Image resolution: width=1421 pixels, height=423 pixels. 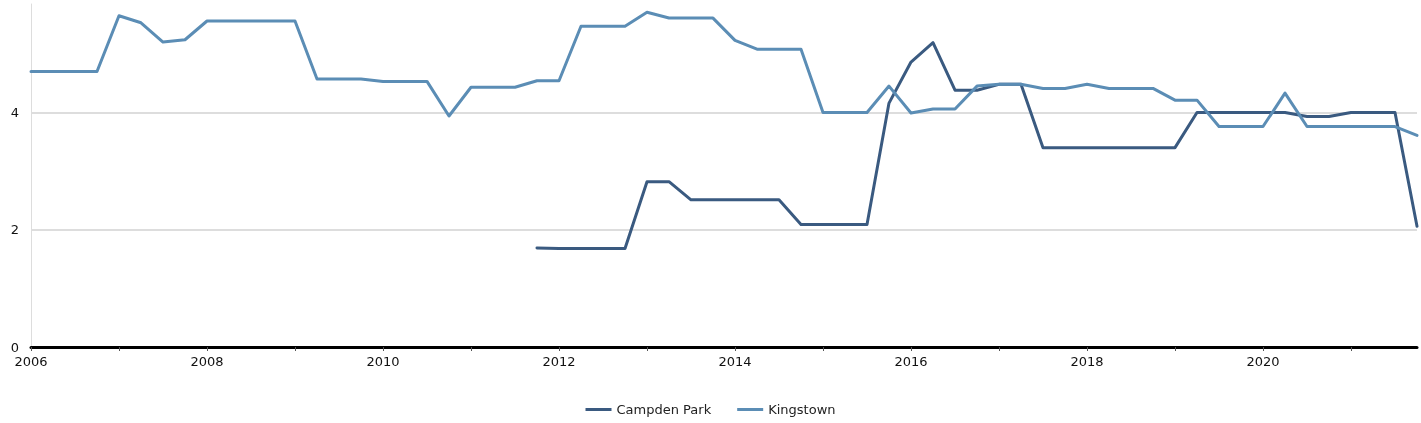 What do you see at coordinates (735, 361) in the screenshot?
I see `x-tick-label: 2014` at bounding box center [735, 361].